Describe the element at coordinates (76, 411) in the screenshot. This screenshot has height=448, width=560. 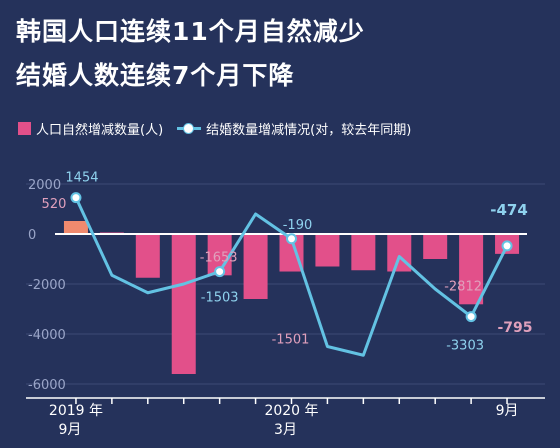
I see `x-tick-label: 2019 年` at that location.